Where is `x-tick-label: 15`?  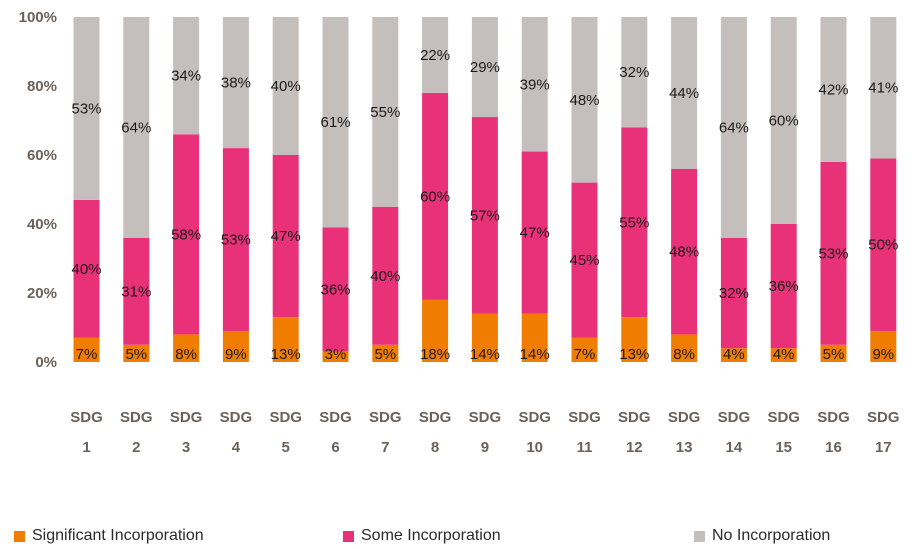 x-tick-label: 15 is located at coordinates (783, 447).